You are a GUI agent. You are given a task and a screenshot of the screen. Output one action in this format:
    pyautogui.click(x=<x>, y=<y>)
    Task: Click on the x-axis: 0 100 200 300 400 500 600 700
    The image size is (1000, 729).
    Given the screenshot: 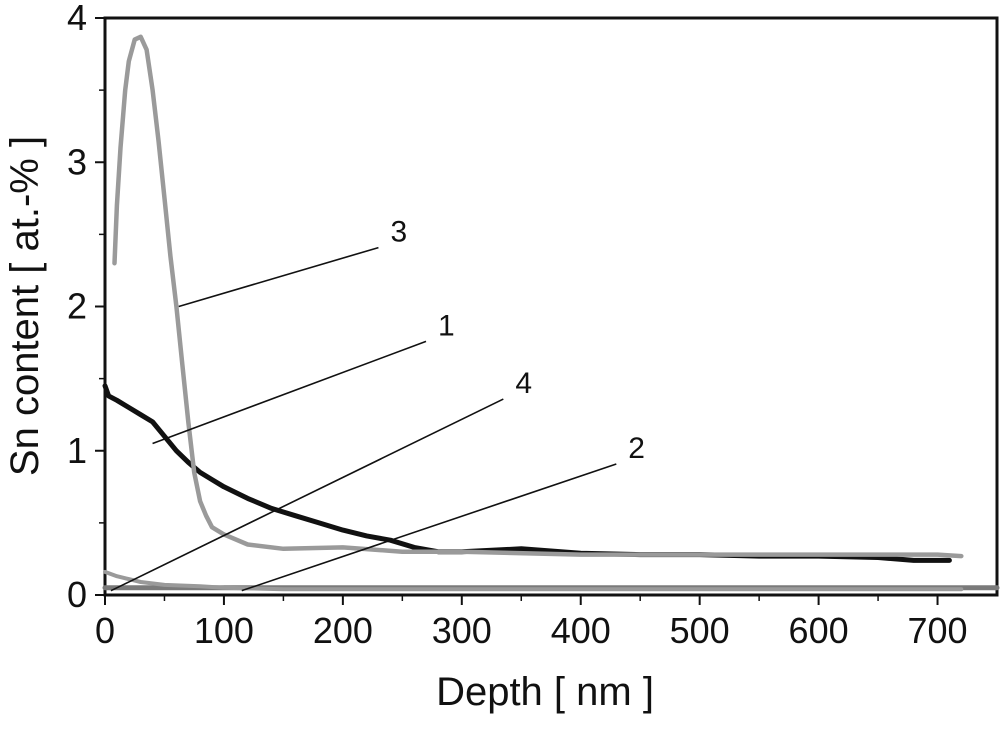 What is the action you would take?
    pyautogui.click(x=531, y=623)
    